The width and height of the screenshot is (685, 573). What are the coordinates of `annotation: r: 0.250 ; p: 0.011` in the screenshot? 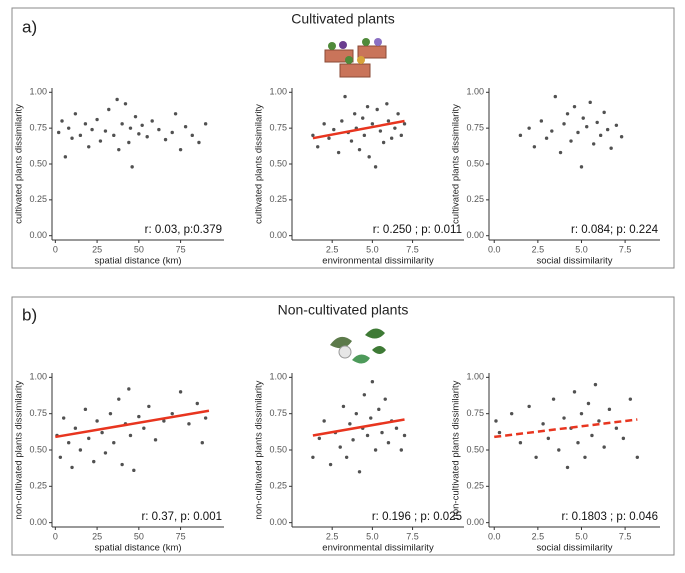 It's located at (417, 230).